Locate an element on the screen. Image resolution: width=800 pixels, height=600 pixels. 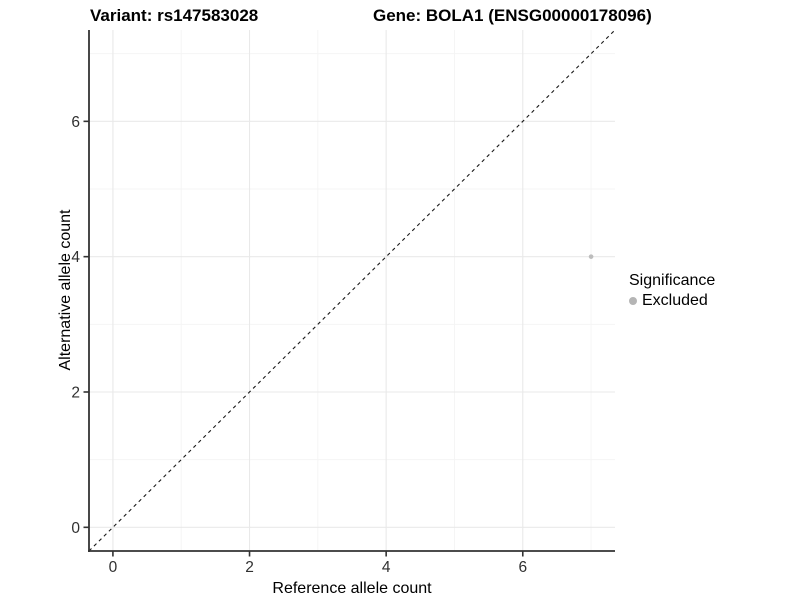
legend-entry-excluded: Excluded is located at coordinates (672, 301).